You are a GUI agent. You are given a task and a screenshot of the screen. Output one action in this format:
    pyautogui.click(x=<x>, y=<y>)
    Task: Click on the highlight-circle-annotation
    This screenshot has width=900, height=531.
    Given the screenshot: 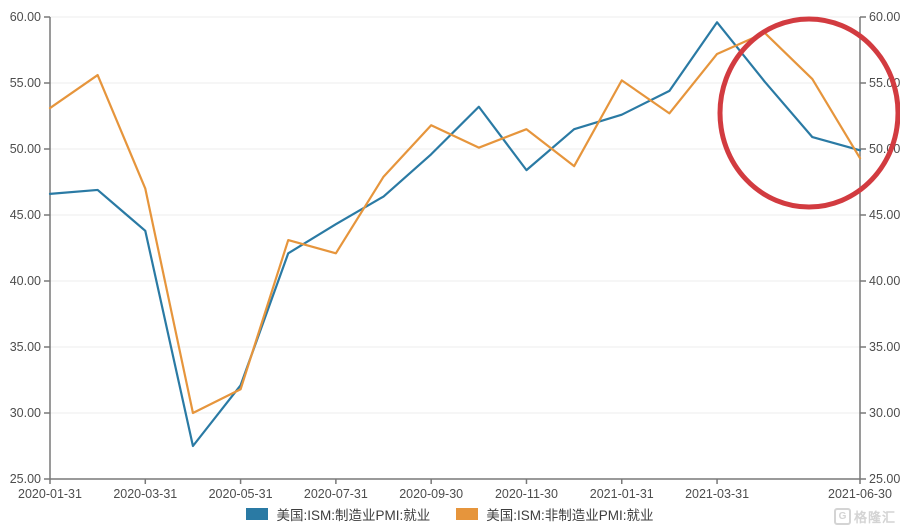 What is the action you would take?
    pyautogui.click(x=808, y=113)
    